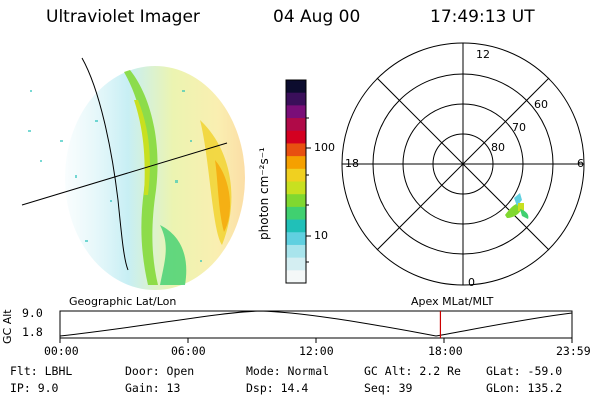 The height and width of the screenshot is (400, 600). What do you see at coordinates (524, 388) in the screenshot?
I see `status-glon: GLon: 135.2` at bounding box center [524, 388].